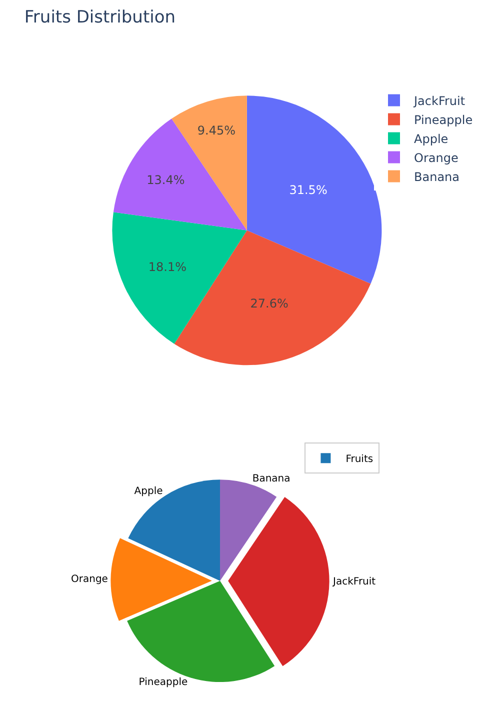  Describe the element at coordinates (167, 267) in the screenshot. I see `data-label: 18.1%` at that location.